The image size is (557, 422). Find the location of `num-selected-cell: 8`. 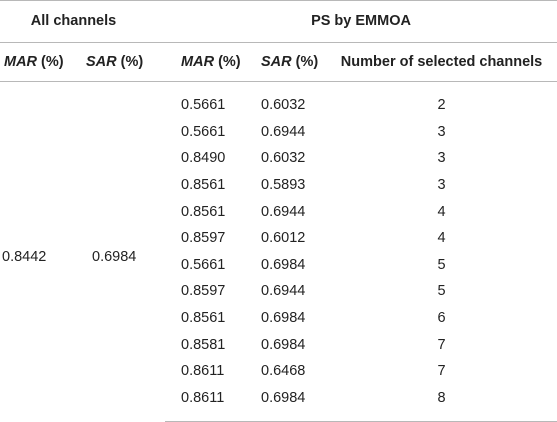

num-selected-cell: 8 is located at coordinates (441, 403).